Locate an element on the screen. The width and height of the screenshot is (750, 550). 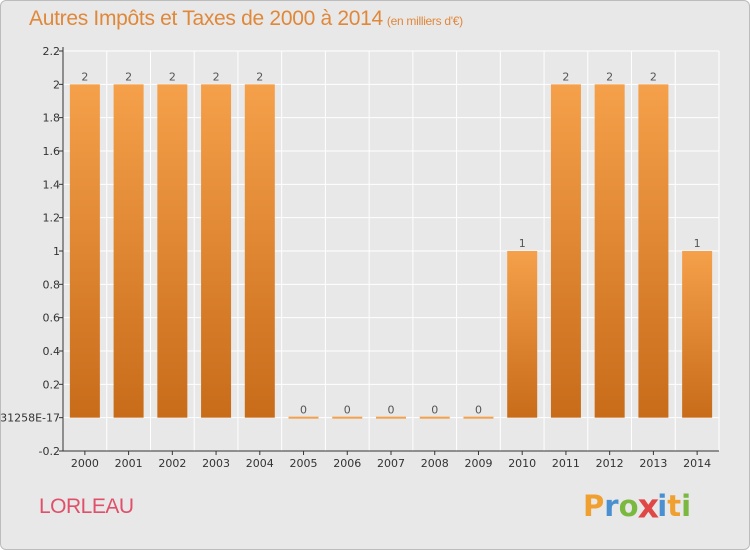
y-tick-label: 1.8 is located at coordinates (52, 118).